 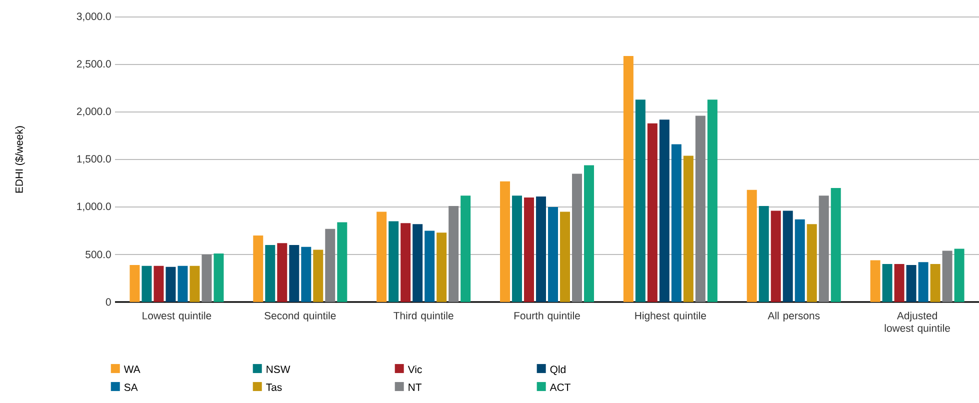 I want to click on y-tick-label: 2,500.0, so click(x=93, y=64).